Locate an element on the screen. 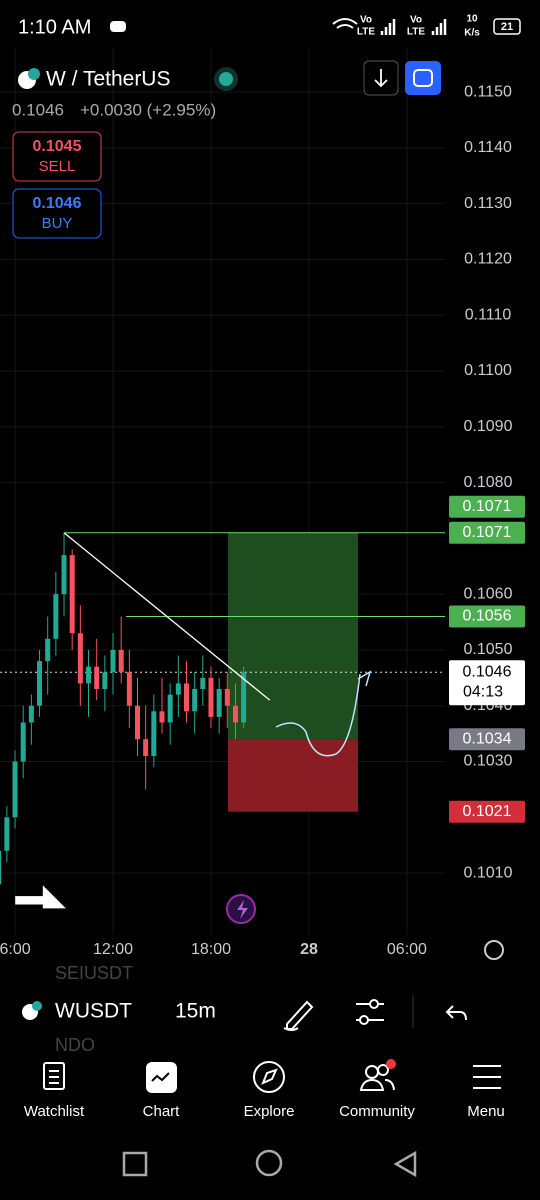 This screenshot has width=540, height=1200. current-price-bg is located at coordinates (487, 683).